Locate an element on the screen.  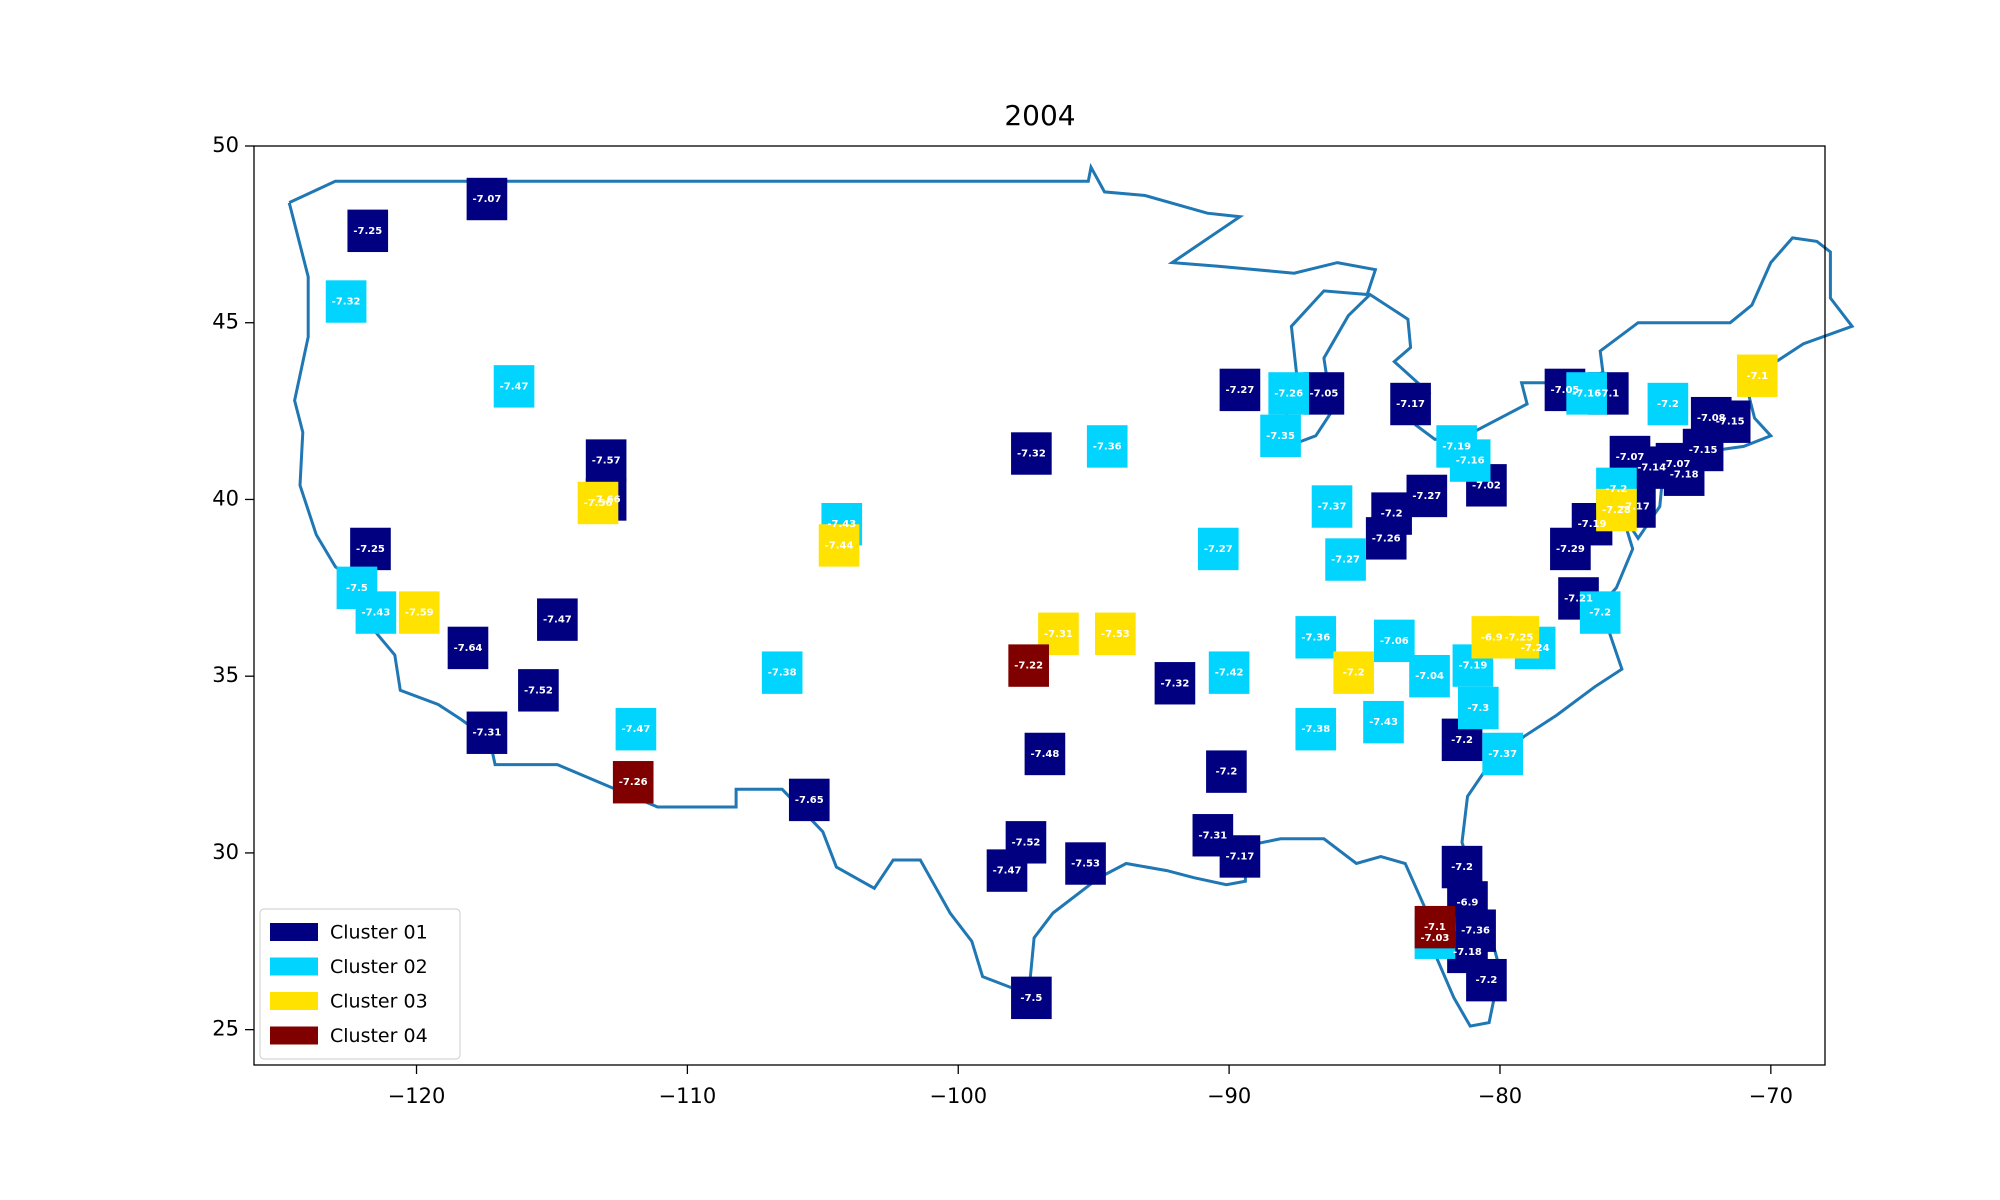
region-label: -7.43 is located at coordinates (841, 524).